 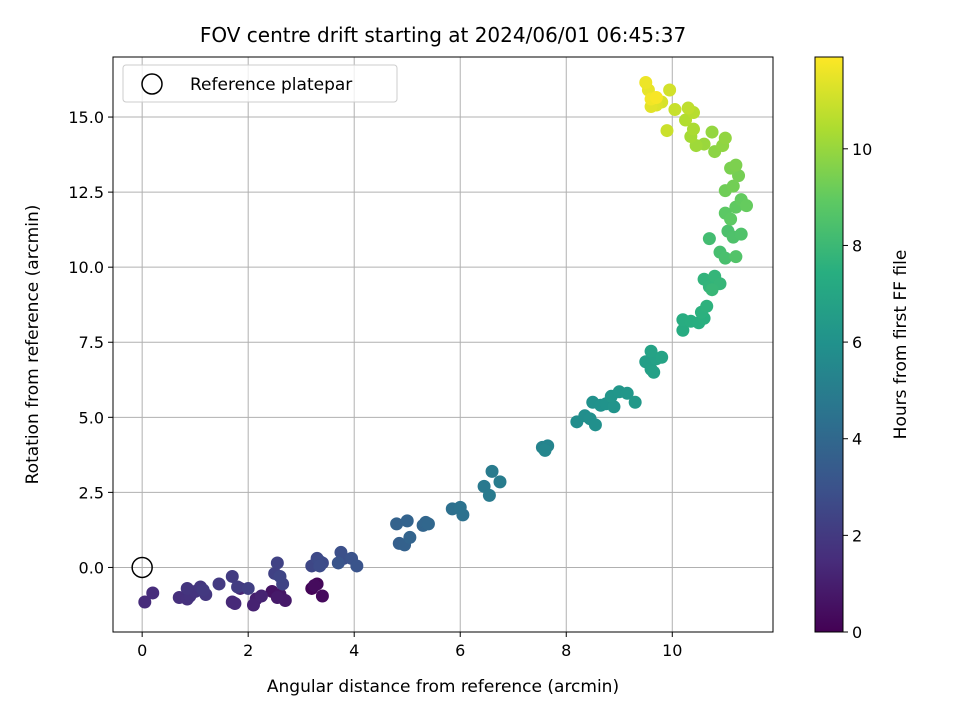 I want to click on x-tick-label: 6, so click(x=460, y=650).